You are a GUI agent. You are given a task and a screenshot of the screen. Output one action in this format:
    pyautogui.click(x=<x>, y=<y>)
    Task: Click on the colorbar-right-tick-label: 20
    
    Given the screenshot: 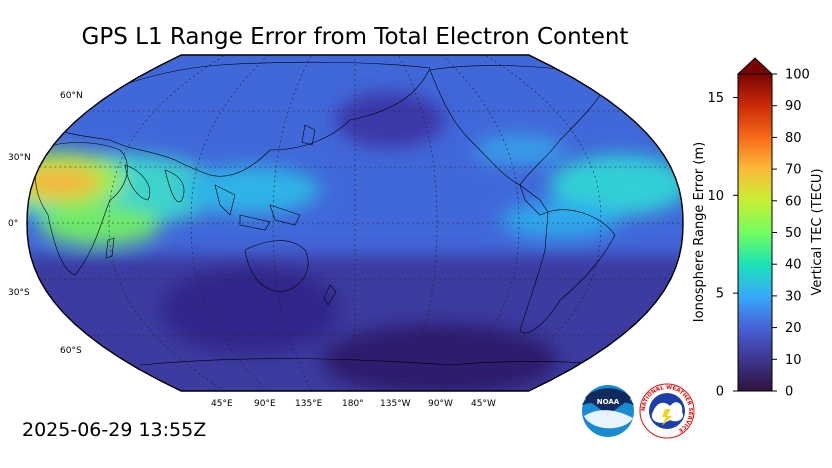 What is the action you would take?
    pyautogui.click(x=793, y=328)
    